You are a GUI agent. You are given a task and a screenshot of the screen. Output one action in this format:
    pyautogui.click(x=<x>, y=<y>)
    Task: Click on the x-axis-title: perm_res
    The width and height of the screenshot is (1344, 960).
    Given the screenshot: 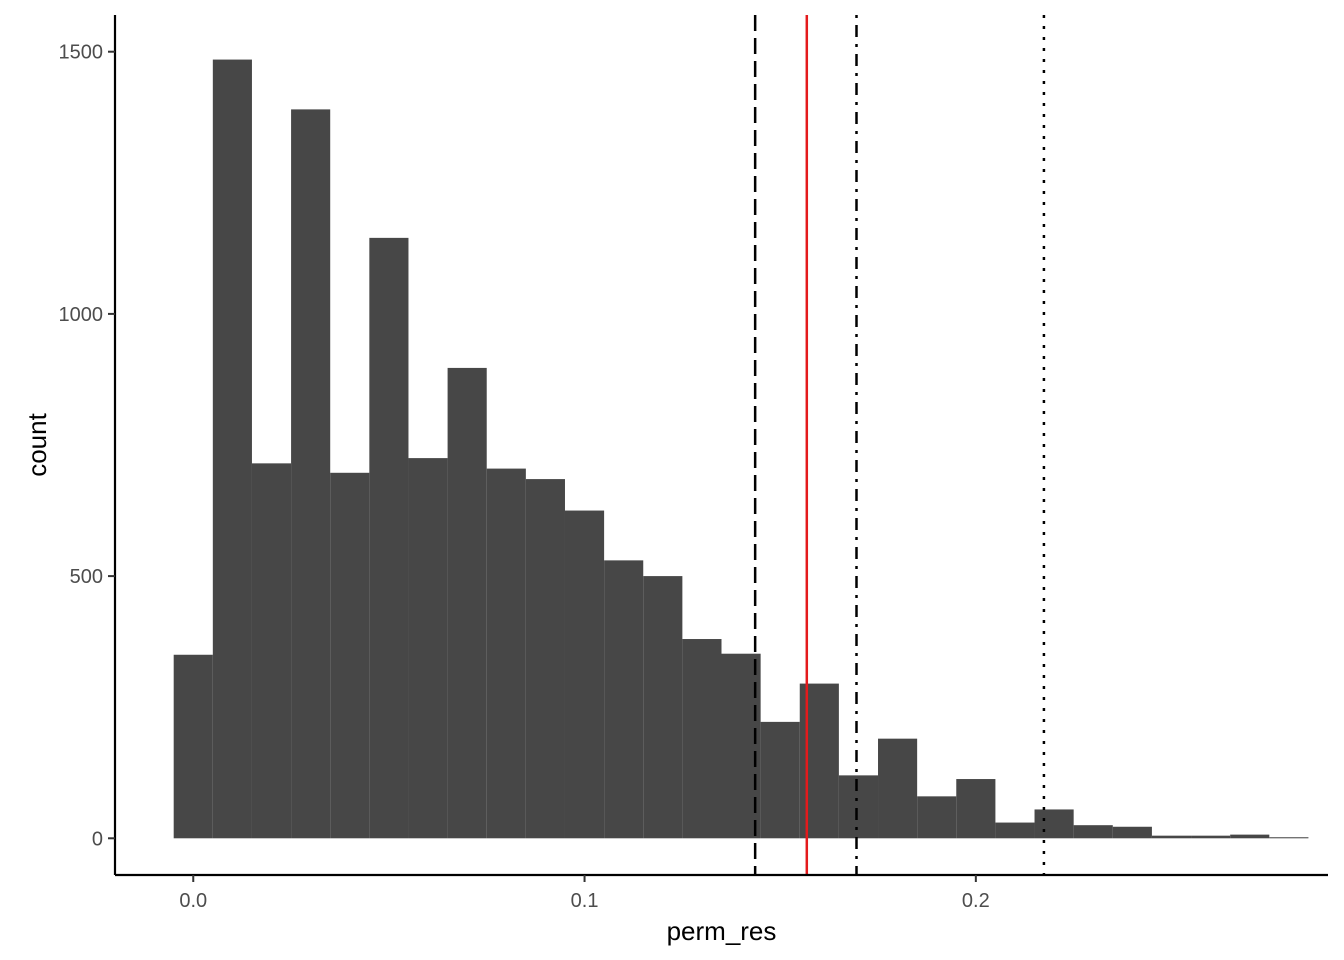 What is the action you would take?
    pyautogui.click(x=722, y=931)
    